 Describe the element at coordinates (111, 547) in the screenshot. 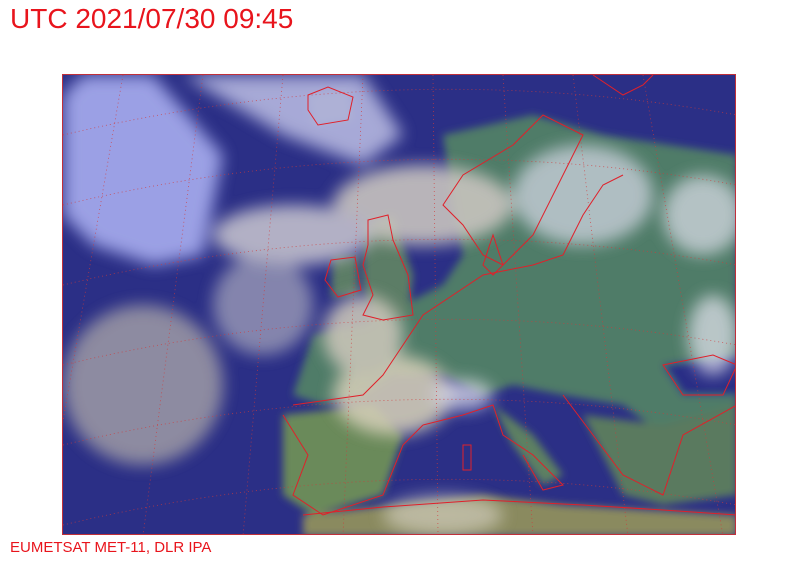

I see `data-source-credit: EUMETSAT MET-11, DLR IPA` at that location.